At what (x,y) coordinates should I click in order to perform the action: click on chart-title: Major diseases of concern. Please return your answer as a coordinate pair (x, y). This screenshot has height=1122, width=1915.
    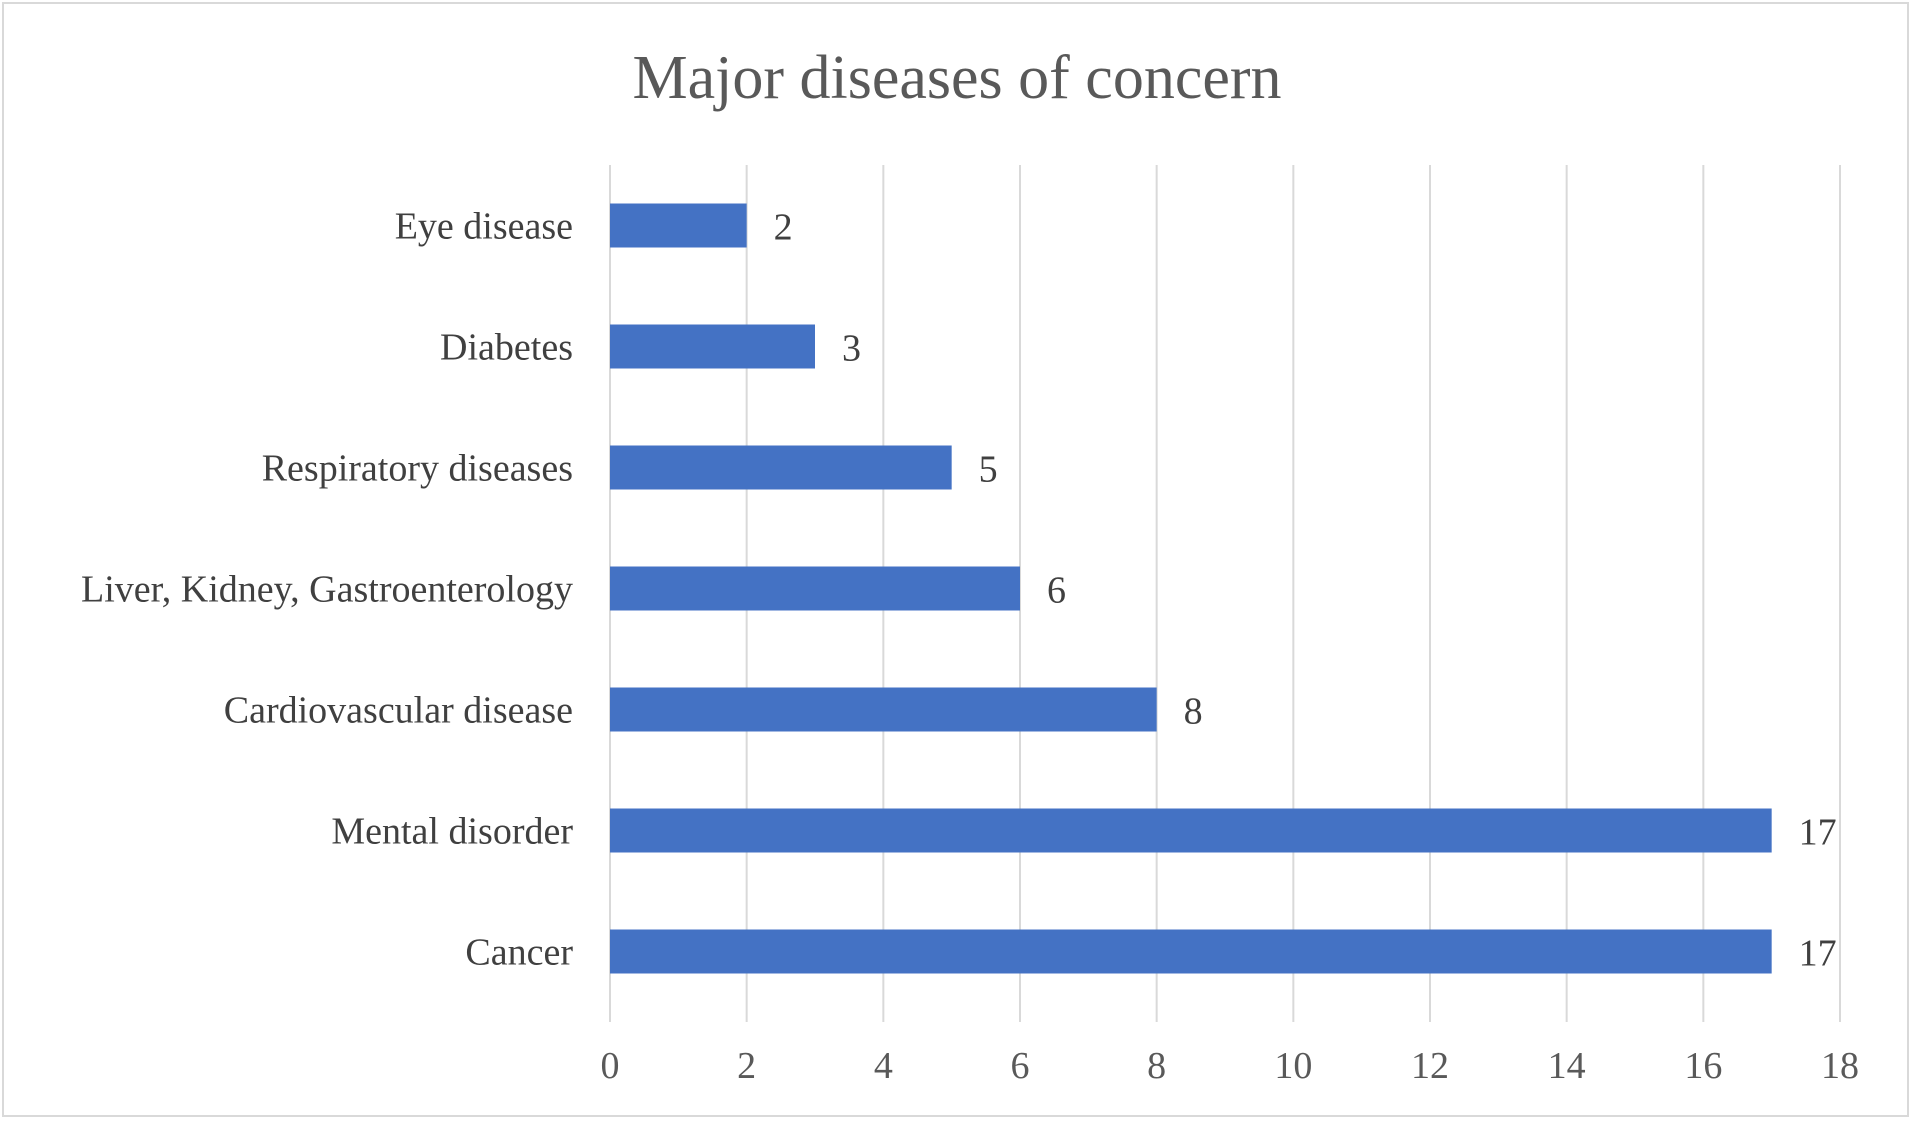
    Looking at the image, I should click on (956, 78).